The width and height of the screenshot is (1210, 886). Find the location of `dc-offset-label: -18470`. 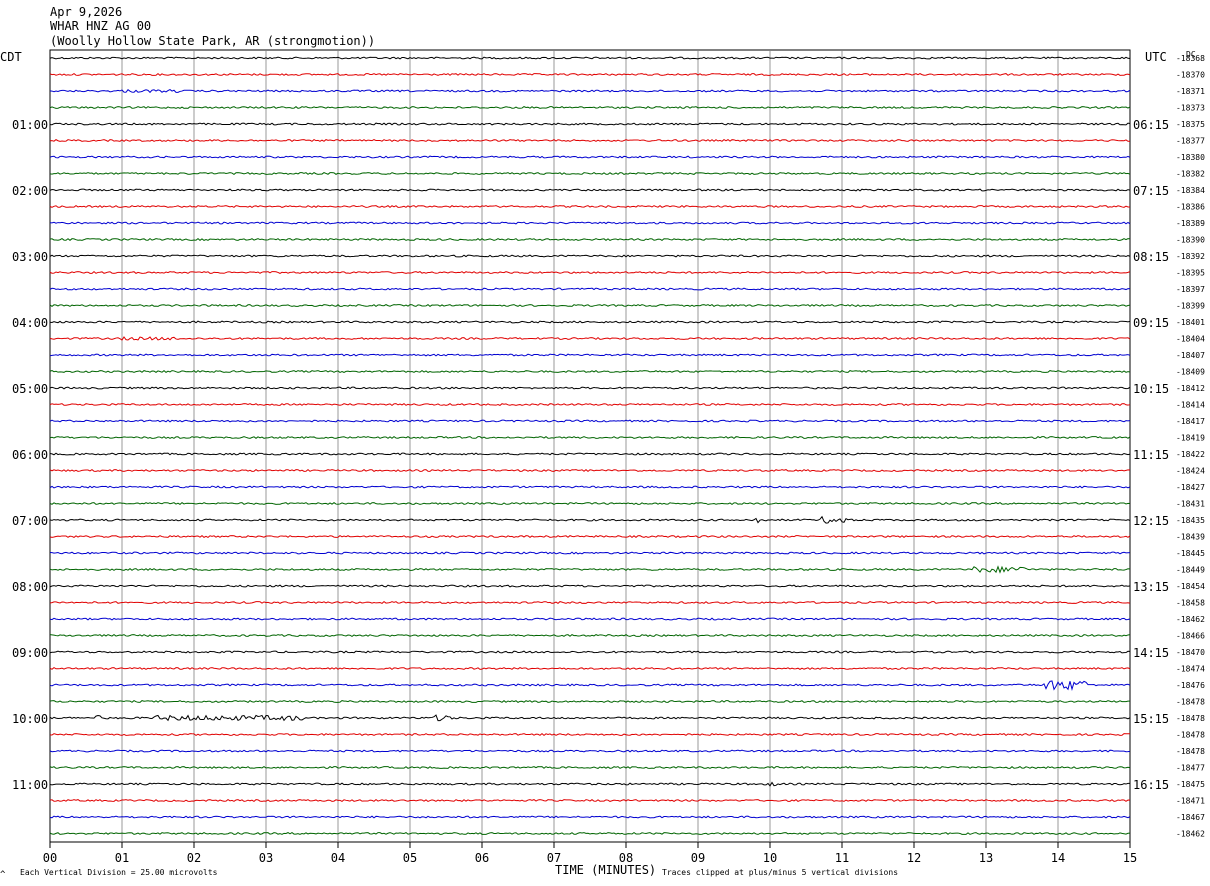

dc-offset-label: -18470 is located at coordinates (1190, 652).